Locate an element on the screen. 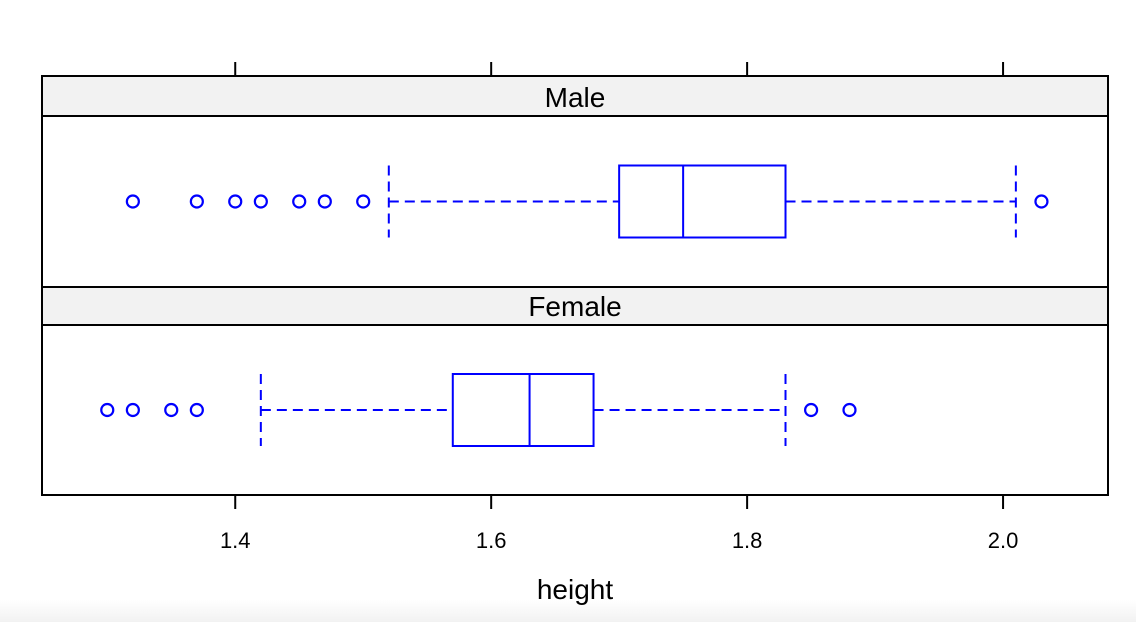 The height and width of the screenshot is (622, 1136). strip-label: Male is located at coordinates (575, 97).